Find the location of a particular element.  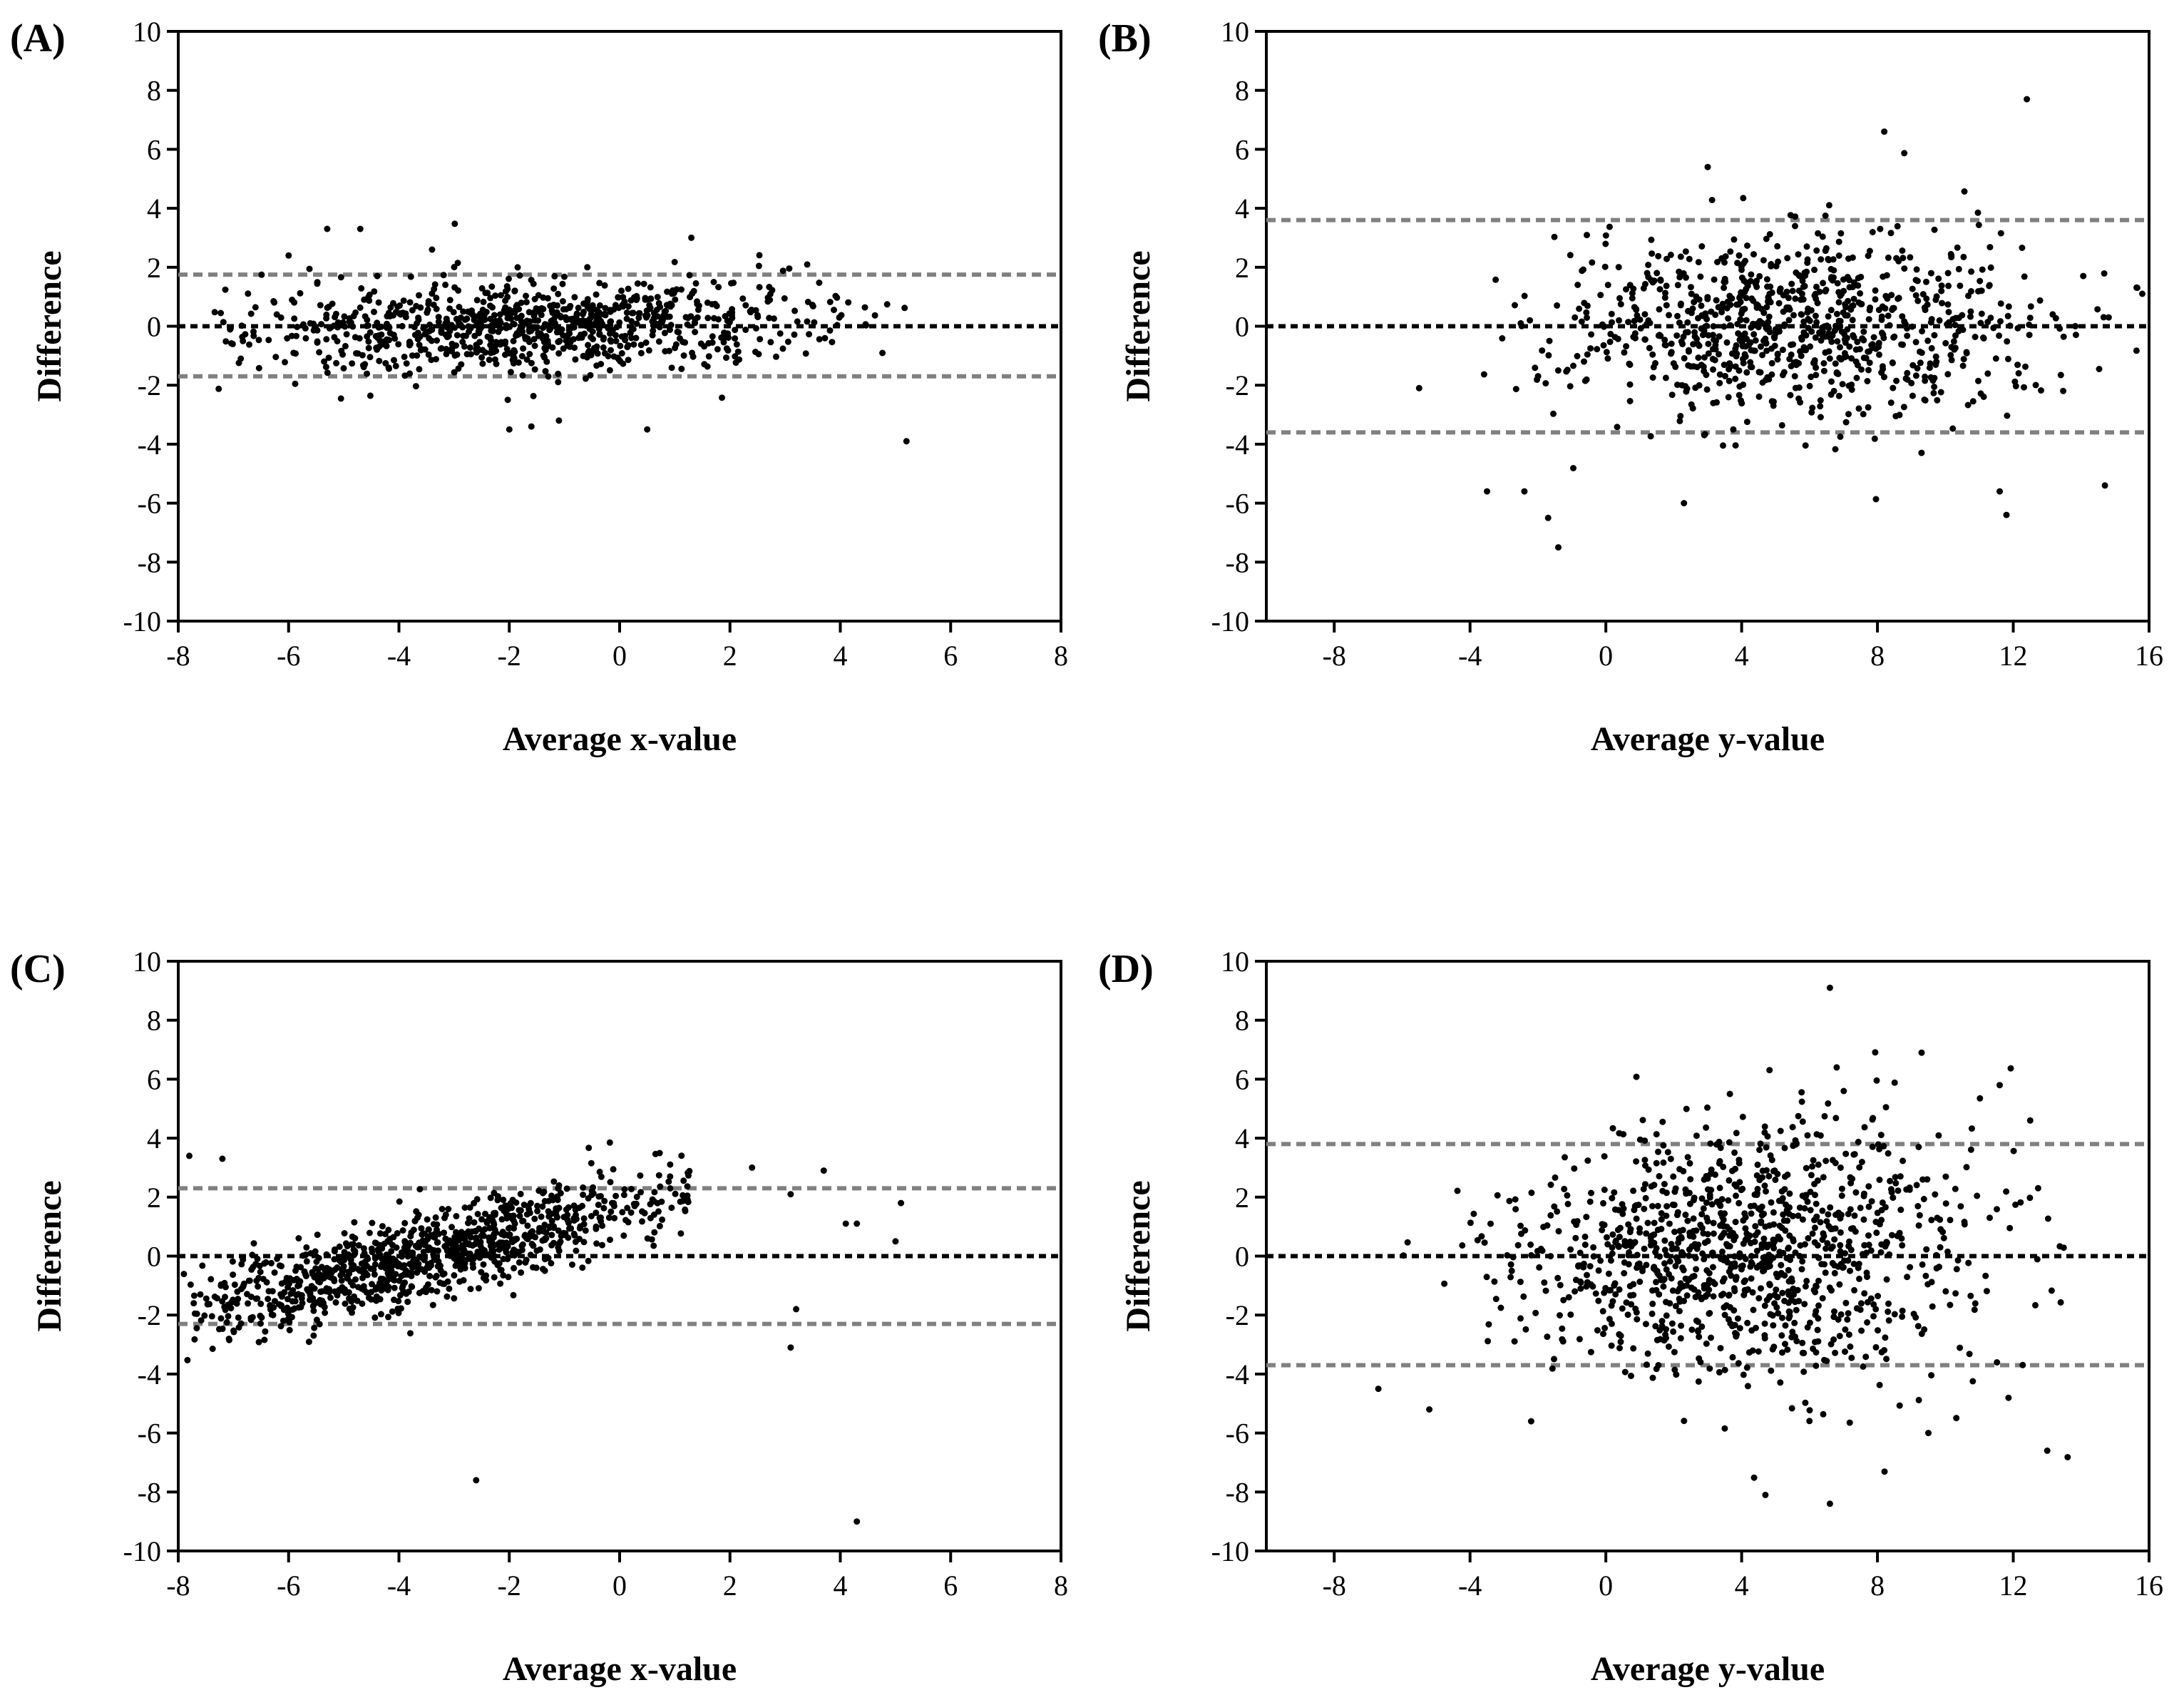

panel-label: (B) is located at coordinates (1125, 38).